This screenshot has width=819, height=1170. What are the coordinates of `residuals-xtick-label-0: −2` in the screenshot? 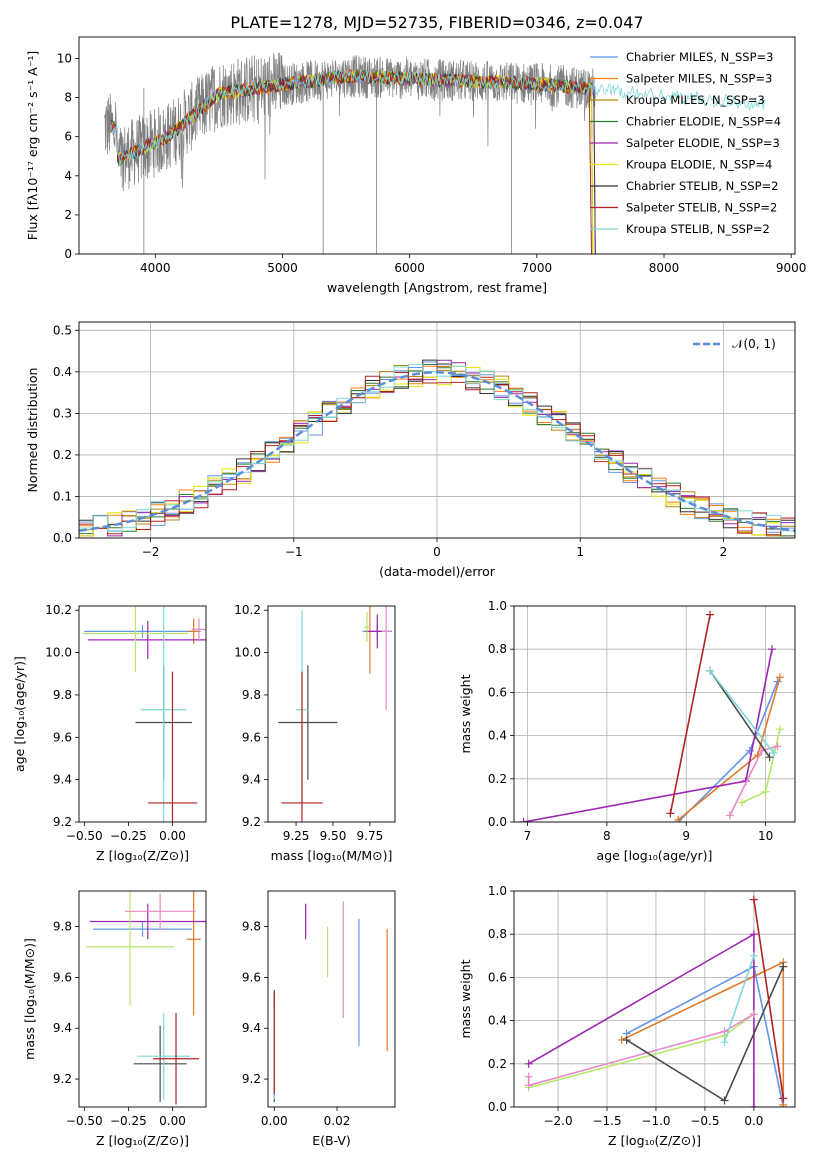 It's located at (151, 552).